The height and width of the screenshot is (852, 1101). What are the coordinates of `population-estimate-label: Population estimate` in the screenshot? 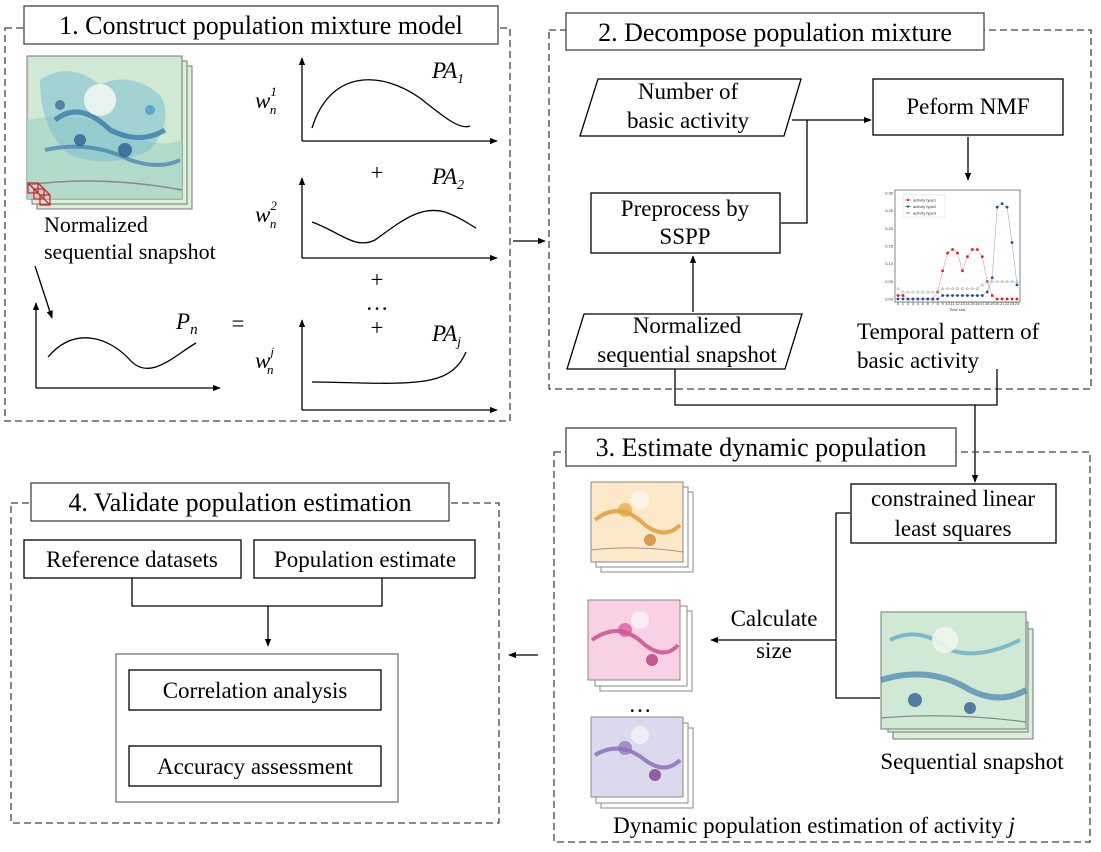 It's located at (365, 559).